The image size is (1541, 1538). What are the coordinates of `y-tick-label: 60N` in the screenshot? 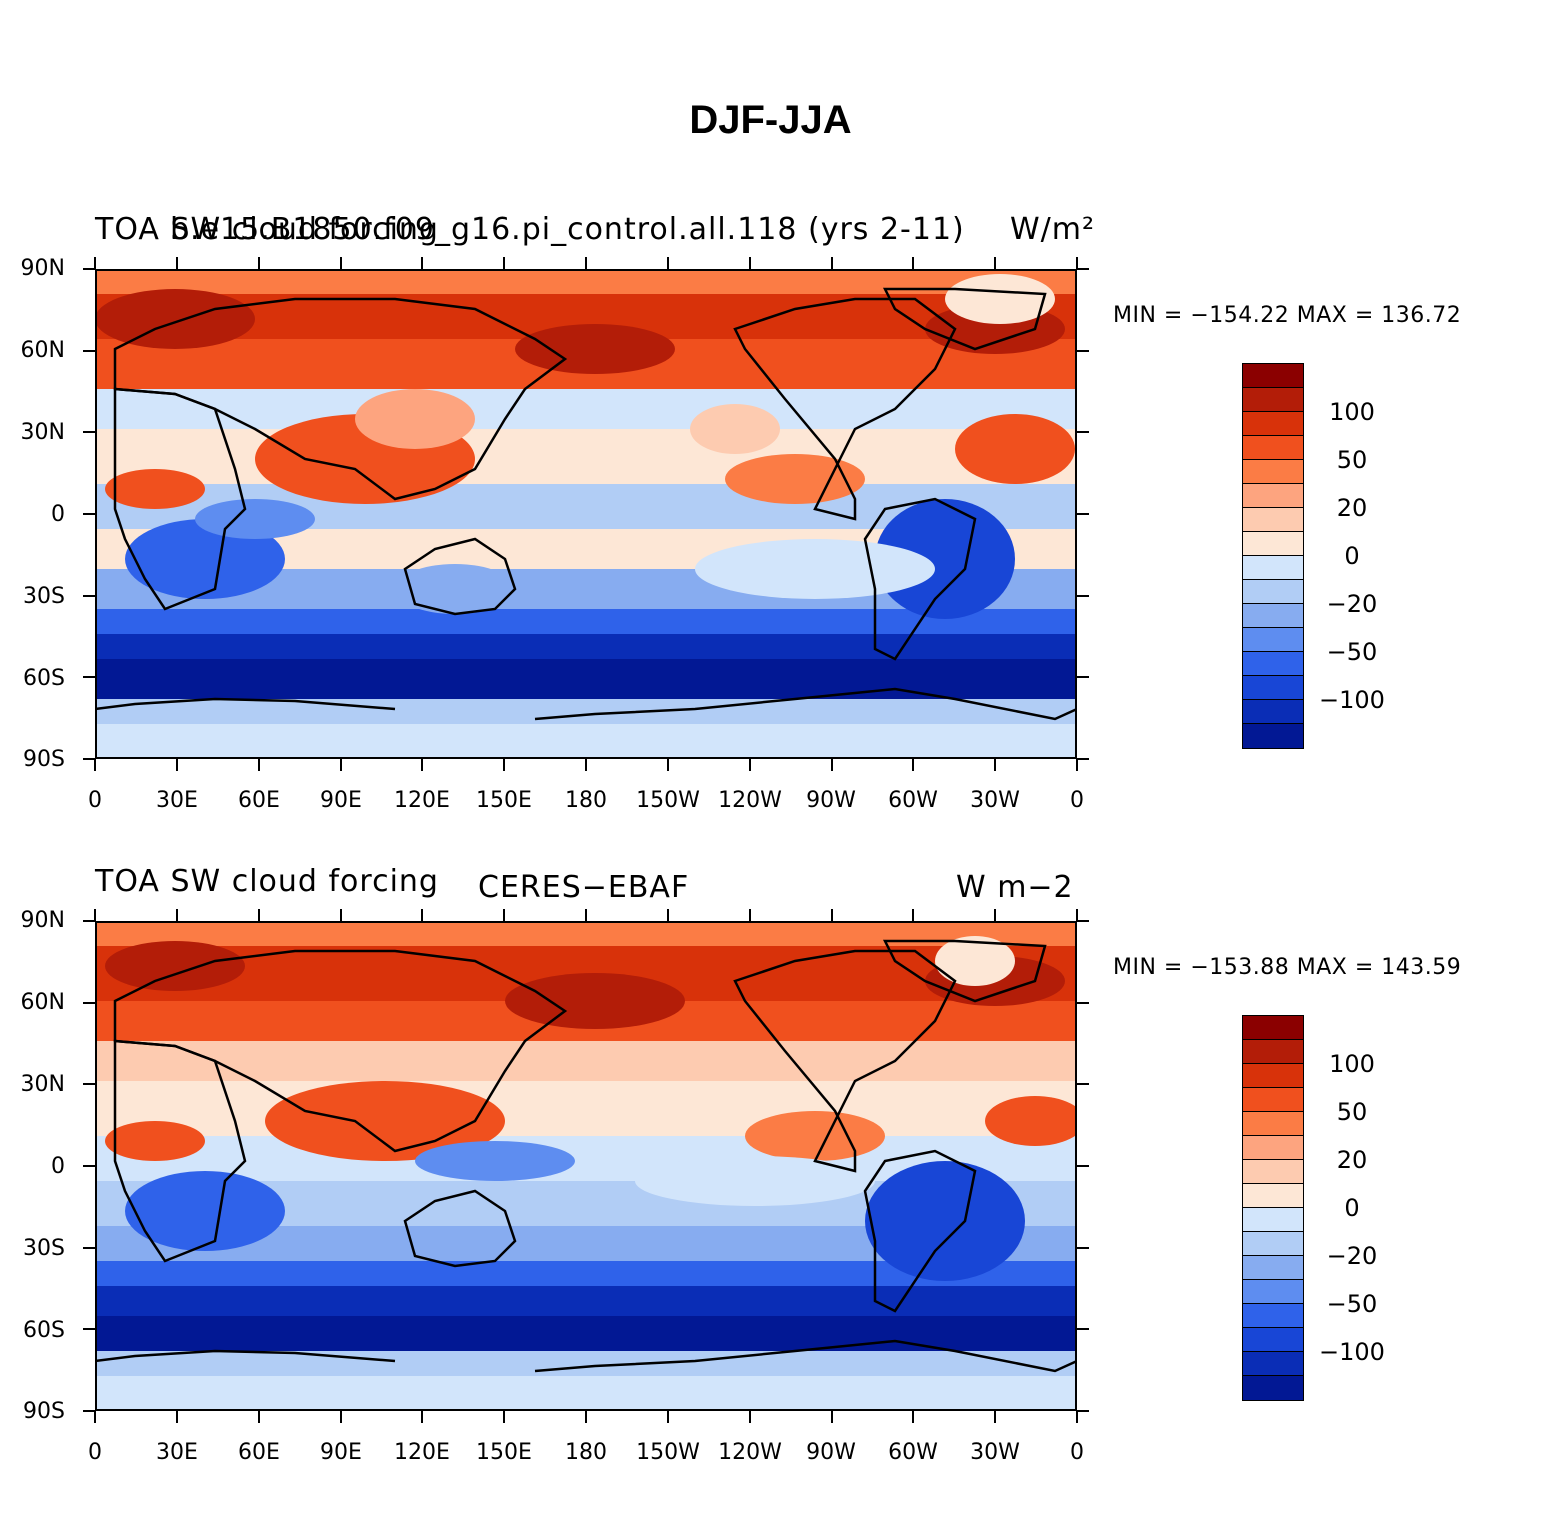 It's located at (42, 1002).